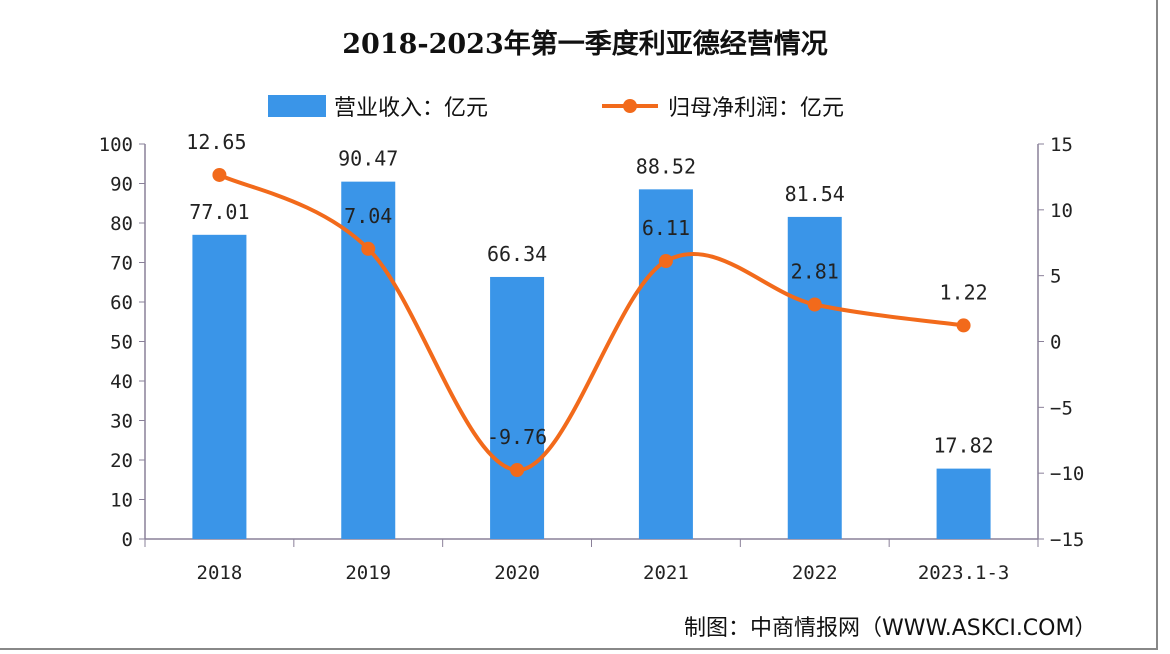 This screenshot has width=1170, height=654. I want to click on x-tick-label: 2023.1-3, so click(964, 573).